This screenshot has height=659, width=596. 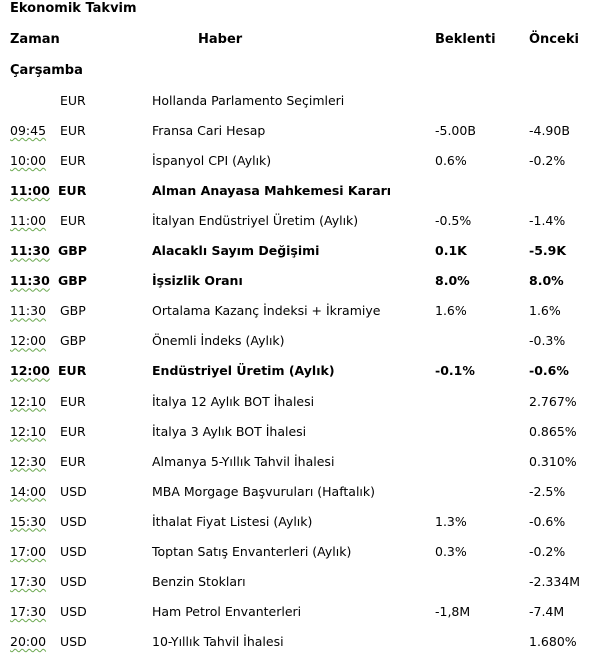 I want to click on row-time: 09:45, so click(x=28, y=131).